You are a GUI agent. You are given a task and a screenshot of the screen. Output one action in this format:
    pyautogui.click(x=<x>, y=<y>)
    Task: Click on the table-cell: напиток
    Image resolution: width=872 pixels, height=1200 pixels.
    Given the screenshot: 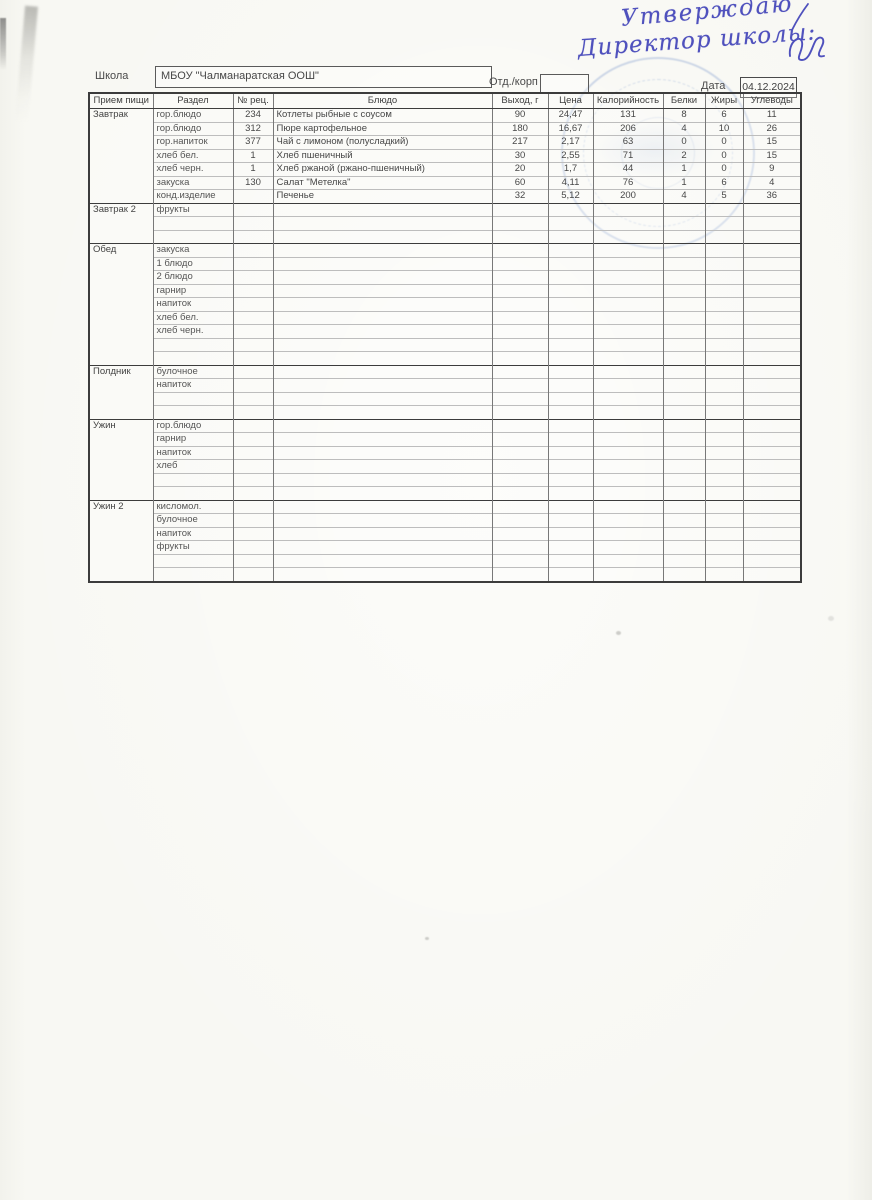 What is the action you would take?
    pyautogui.click(x=192, y=385)
    